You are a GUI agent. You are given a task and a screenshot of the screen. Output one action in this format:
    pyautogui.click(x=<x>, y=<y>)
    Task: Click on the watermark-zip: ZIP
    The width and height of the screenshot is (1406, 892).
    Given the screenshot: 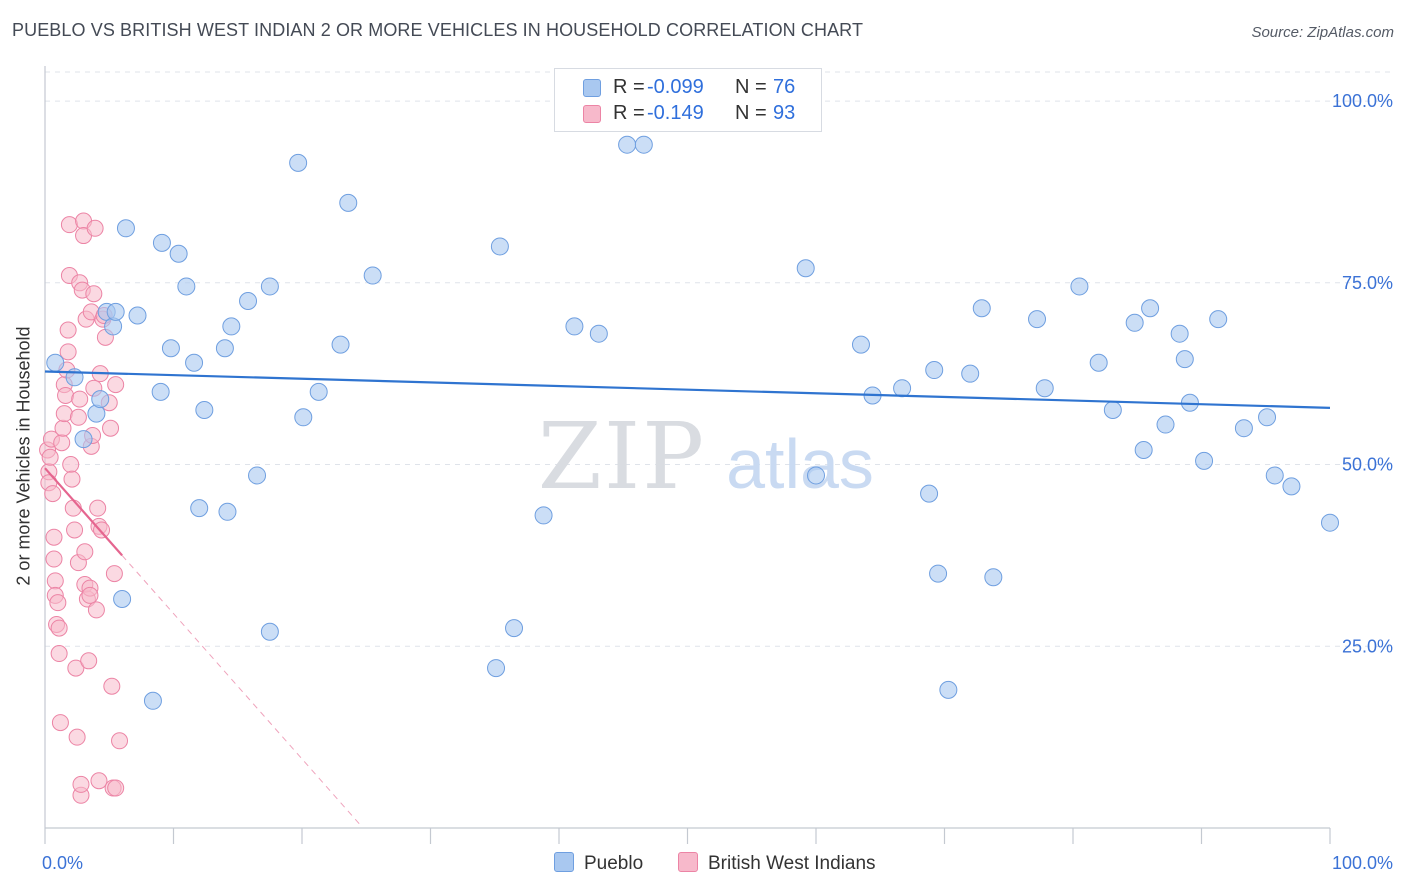 What is the action you would take?
    pyautogui.click(x=622, y=456)
    